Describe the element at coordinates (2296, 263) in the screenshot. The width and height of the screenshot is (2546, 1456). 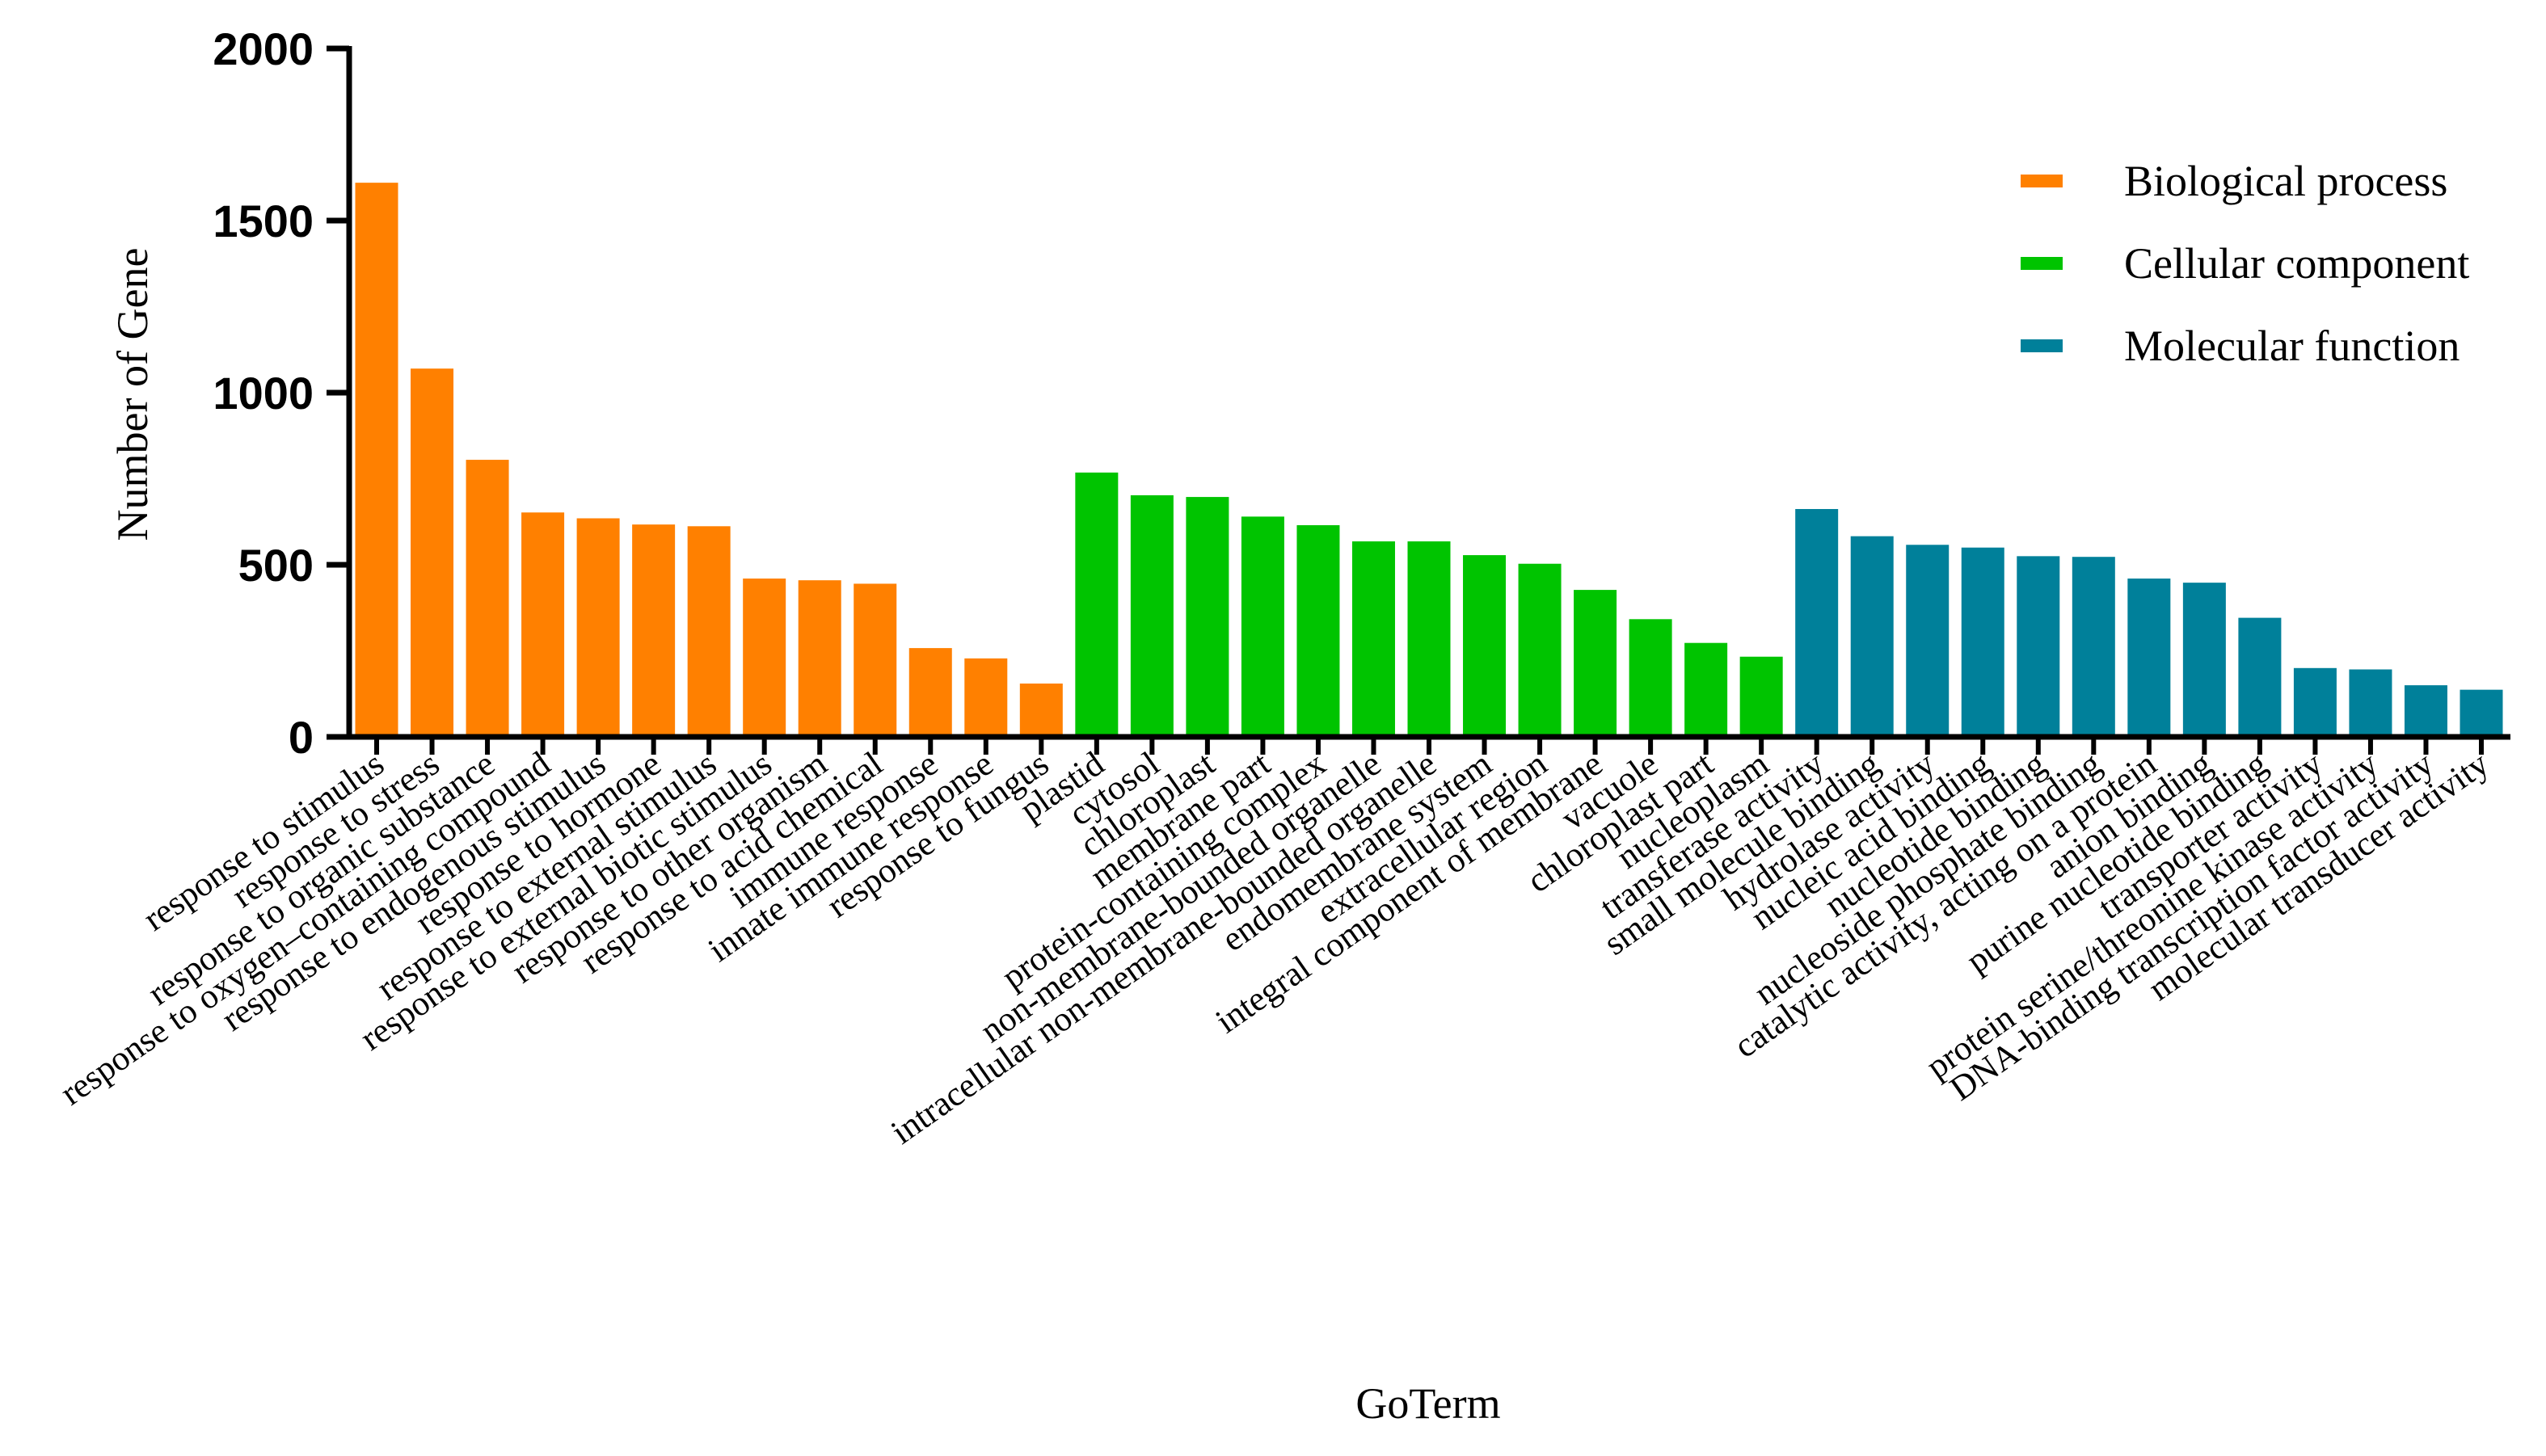
I see `legend-label: Cellular component` at that location.